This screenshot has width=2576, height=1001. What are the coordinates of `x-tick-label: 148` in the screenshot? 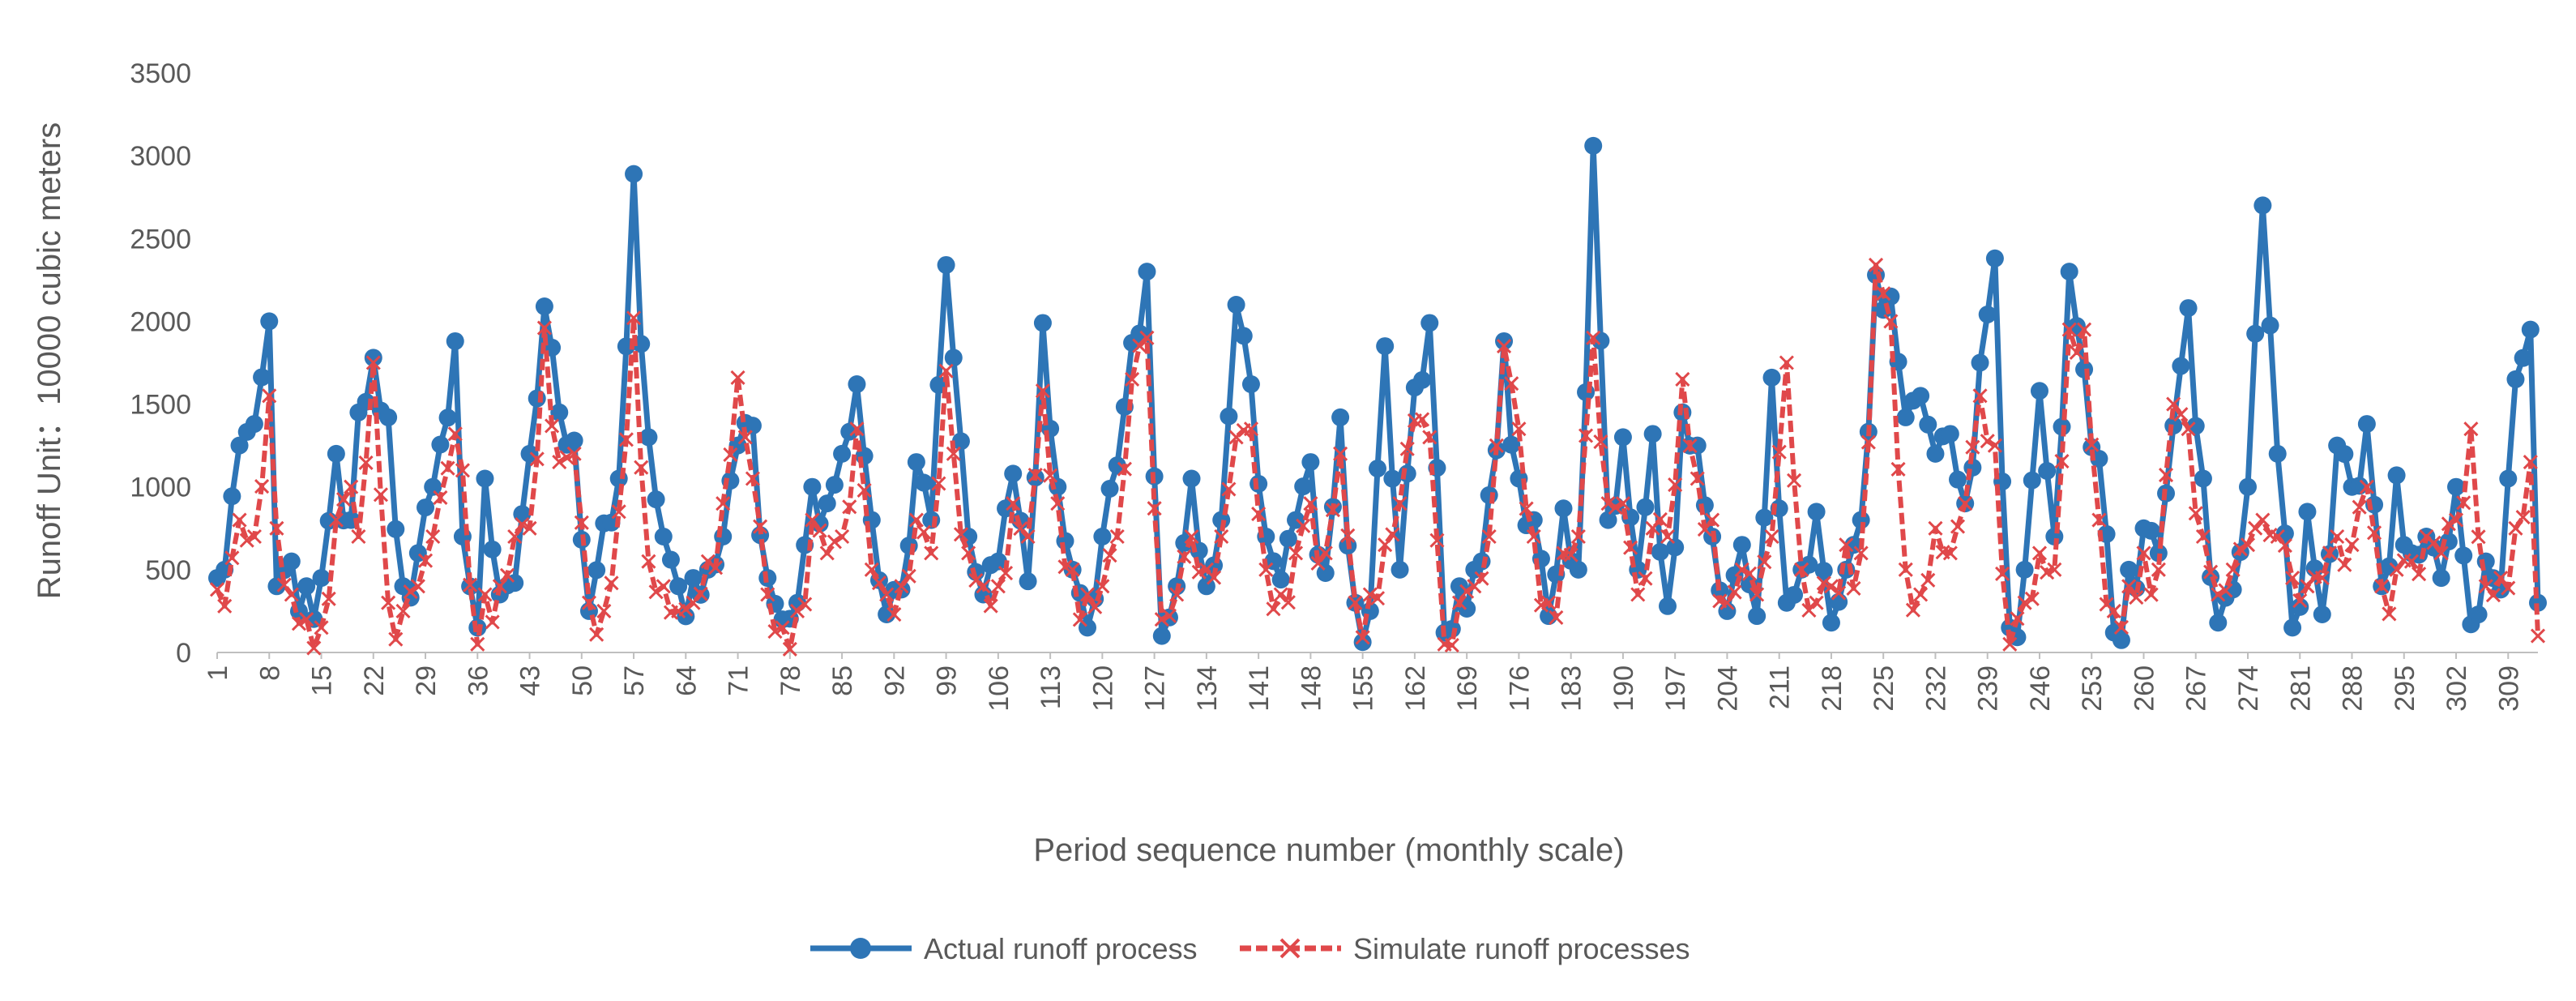 It's located at (1311, 688).